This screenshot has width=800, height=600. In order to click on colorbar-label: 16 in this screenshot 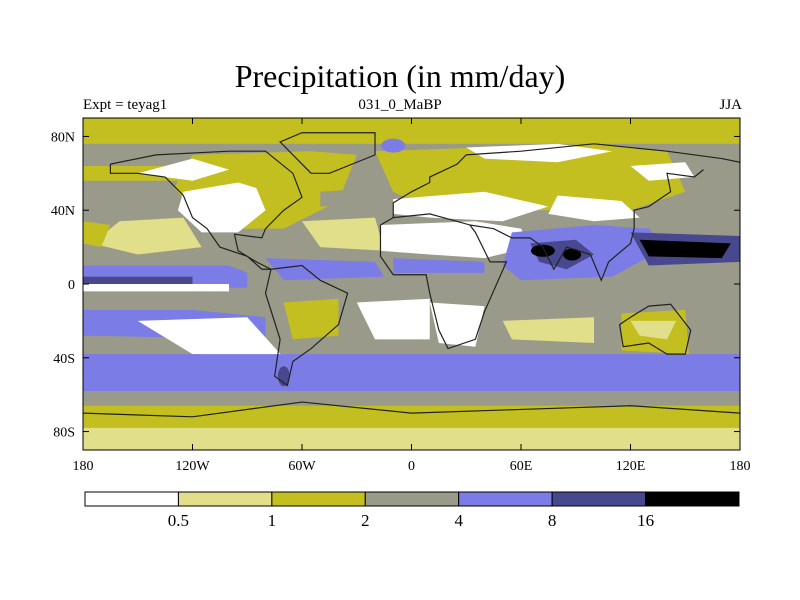, I will do `click(645, 520)`.